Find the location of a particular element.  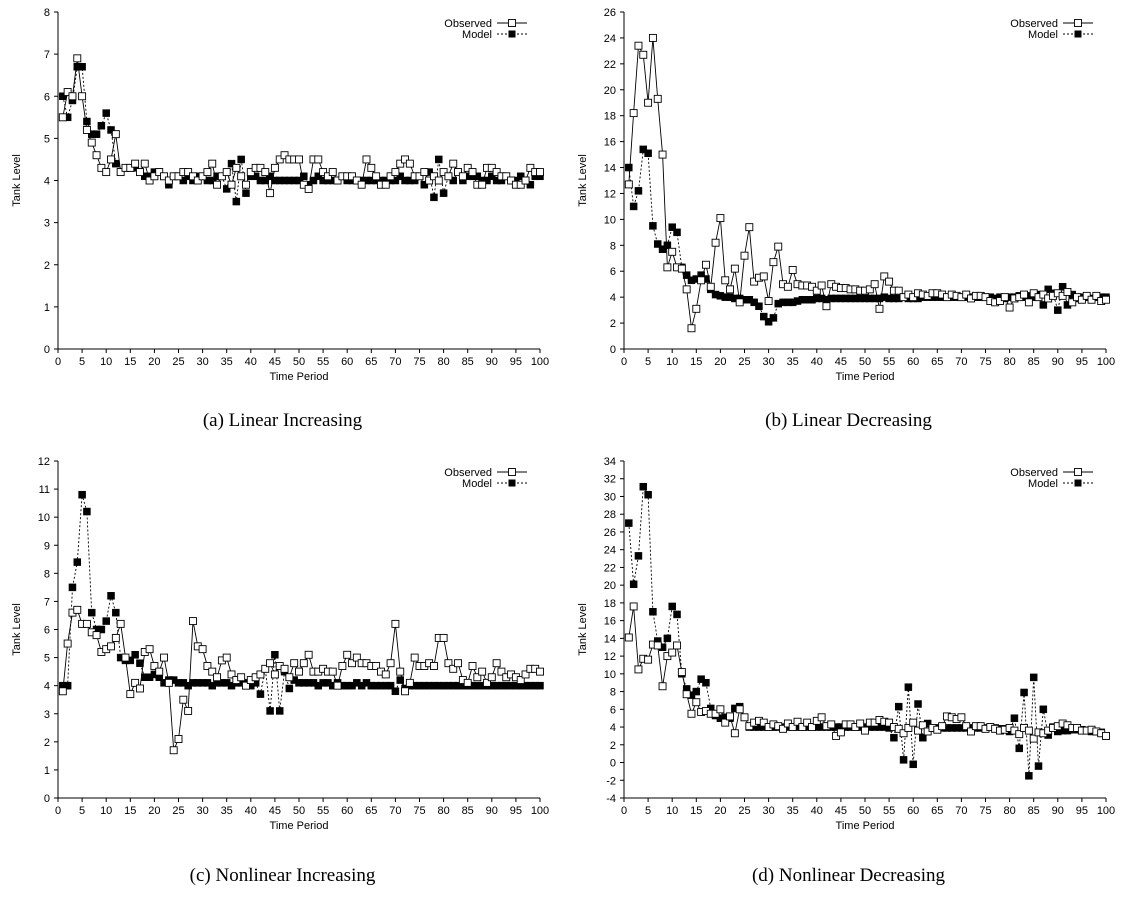

y-tick-label: 6 is located at coordinates (47, 97).